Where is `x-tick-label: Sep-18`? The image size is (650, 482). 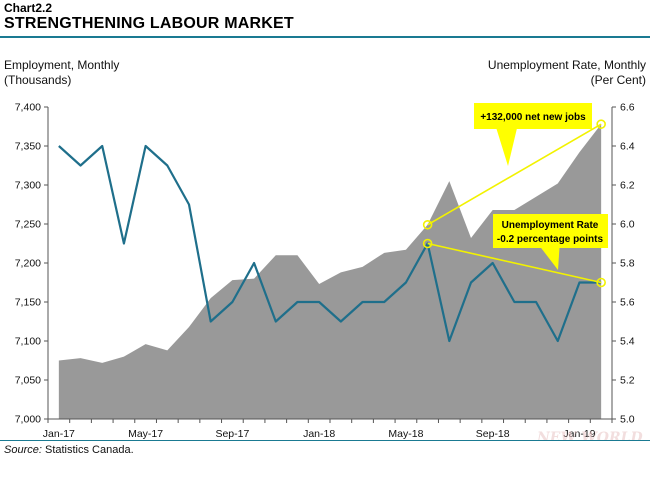
x-tick-label: Sep-18 is located at coordinates (493, 434).